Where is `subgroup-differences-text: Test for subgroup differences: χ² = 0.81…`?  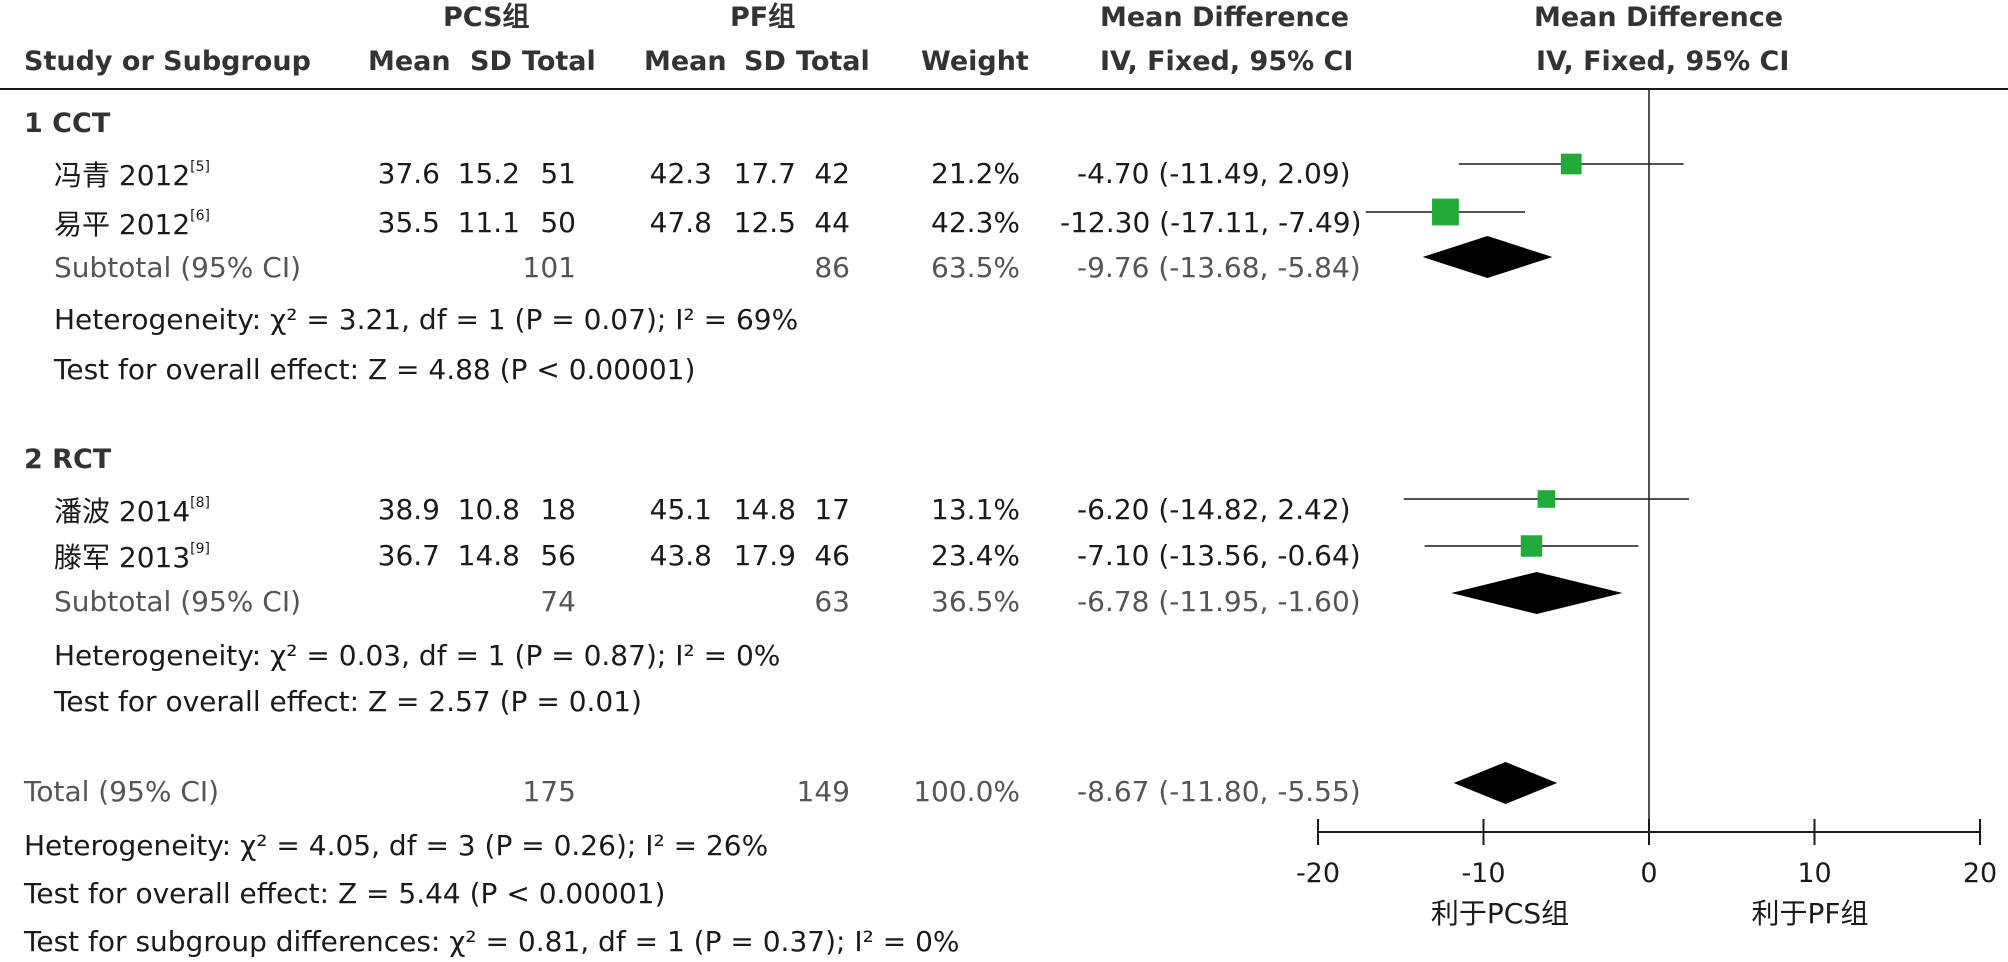 subgroup-differences-text: Test for subgroup differences: χ² = 0.81… is located at coordinates (492, 941).